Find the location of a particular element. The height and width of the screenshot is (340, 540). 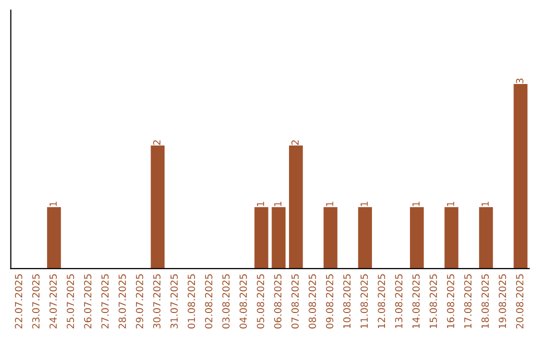

x-tick-label: 17.08.2025 is located at coordinates (468, 301).